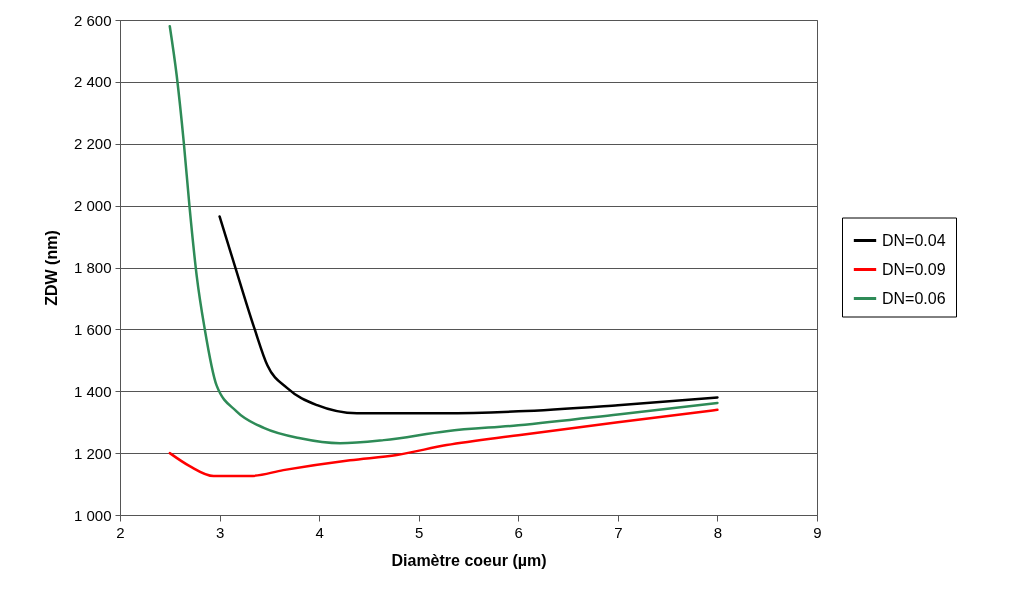  What do you see at coordinates (92, 453) in the screenshot?
I see `y-tick-label: 1 200` at bounding box center [92, 453].